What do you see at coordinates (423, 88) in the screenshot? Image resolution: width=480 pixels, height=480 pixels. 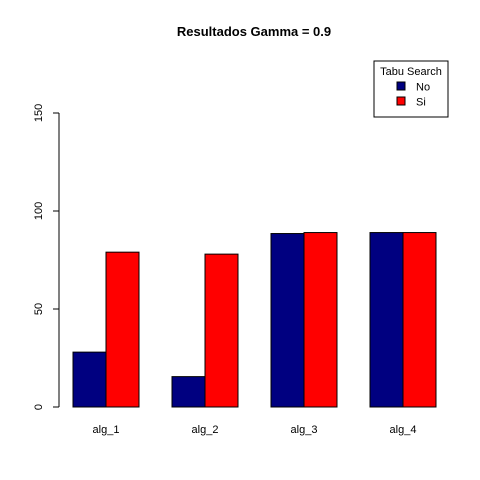 I see `legend-label-no: No` at bounding box center [423, 88].